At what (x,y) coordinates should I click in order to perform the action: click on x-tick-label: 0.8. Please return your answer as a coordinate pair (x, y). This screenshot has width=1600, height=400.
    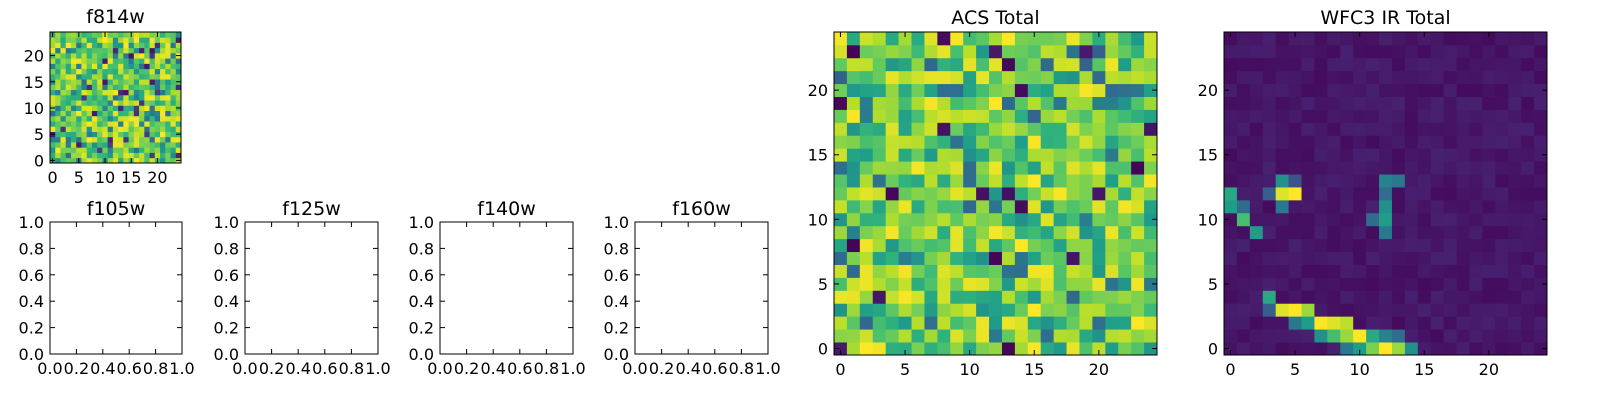
    Looking at the image, I should click on (546, 368).